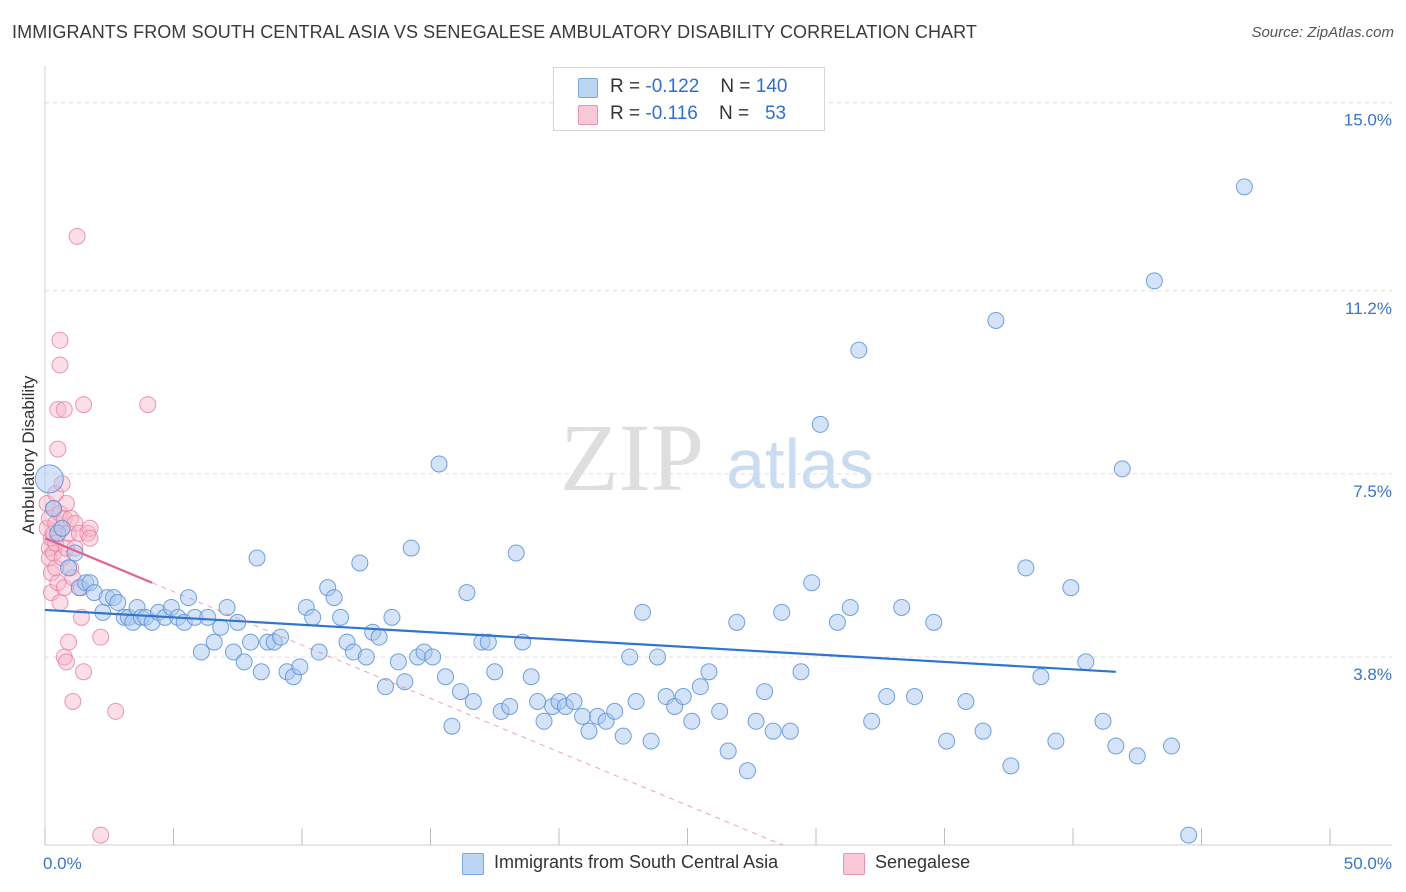  I want to click on legend-swatch-pink, so click(854, 864).